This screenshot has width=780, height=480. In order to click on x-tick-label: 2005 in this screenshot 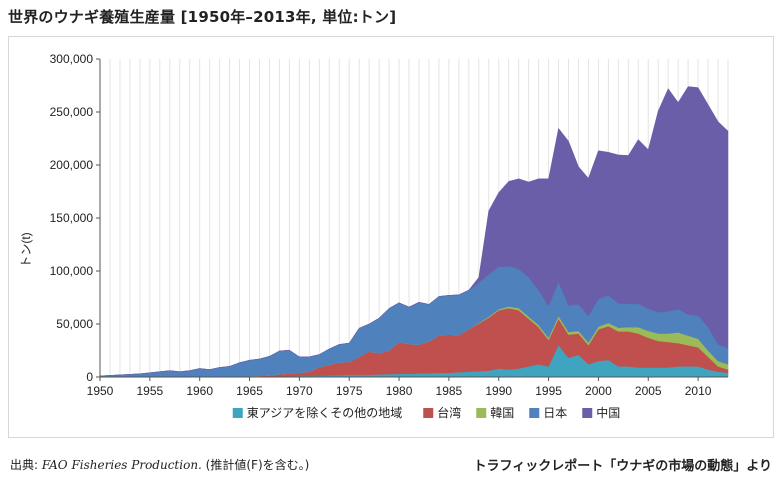, I will do `click(648, 391)`.